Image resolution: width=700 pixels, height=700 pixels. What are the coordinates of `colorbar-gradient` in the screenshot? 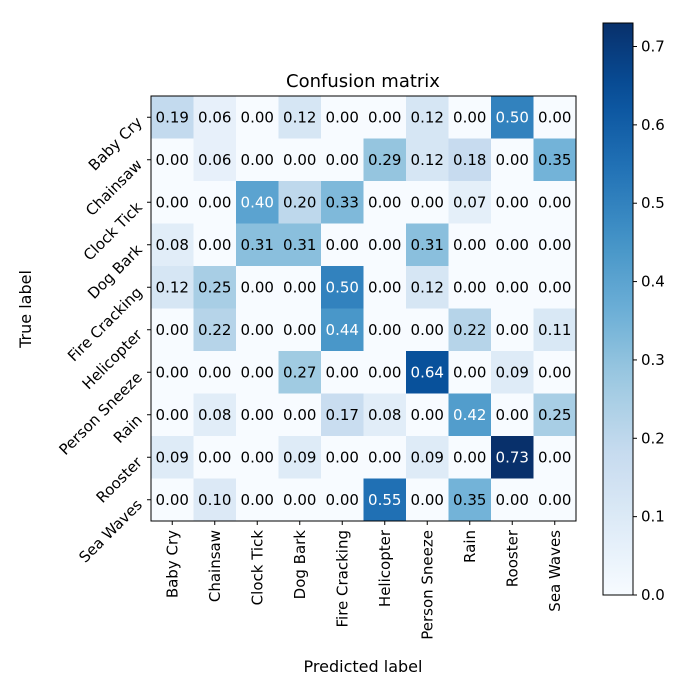 It's located at (618, 309).